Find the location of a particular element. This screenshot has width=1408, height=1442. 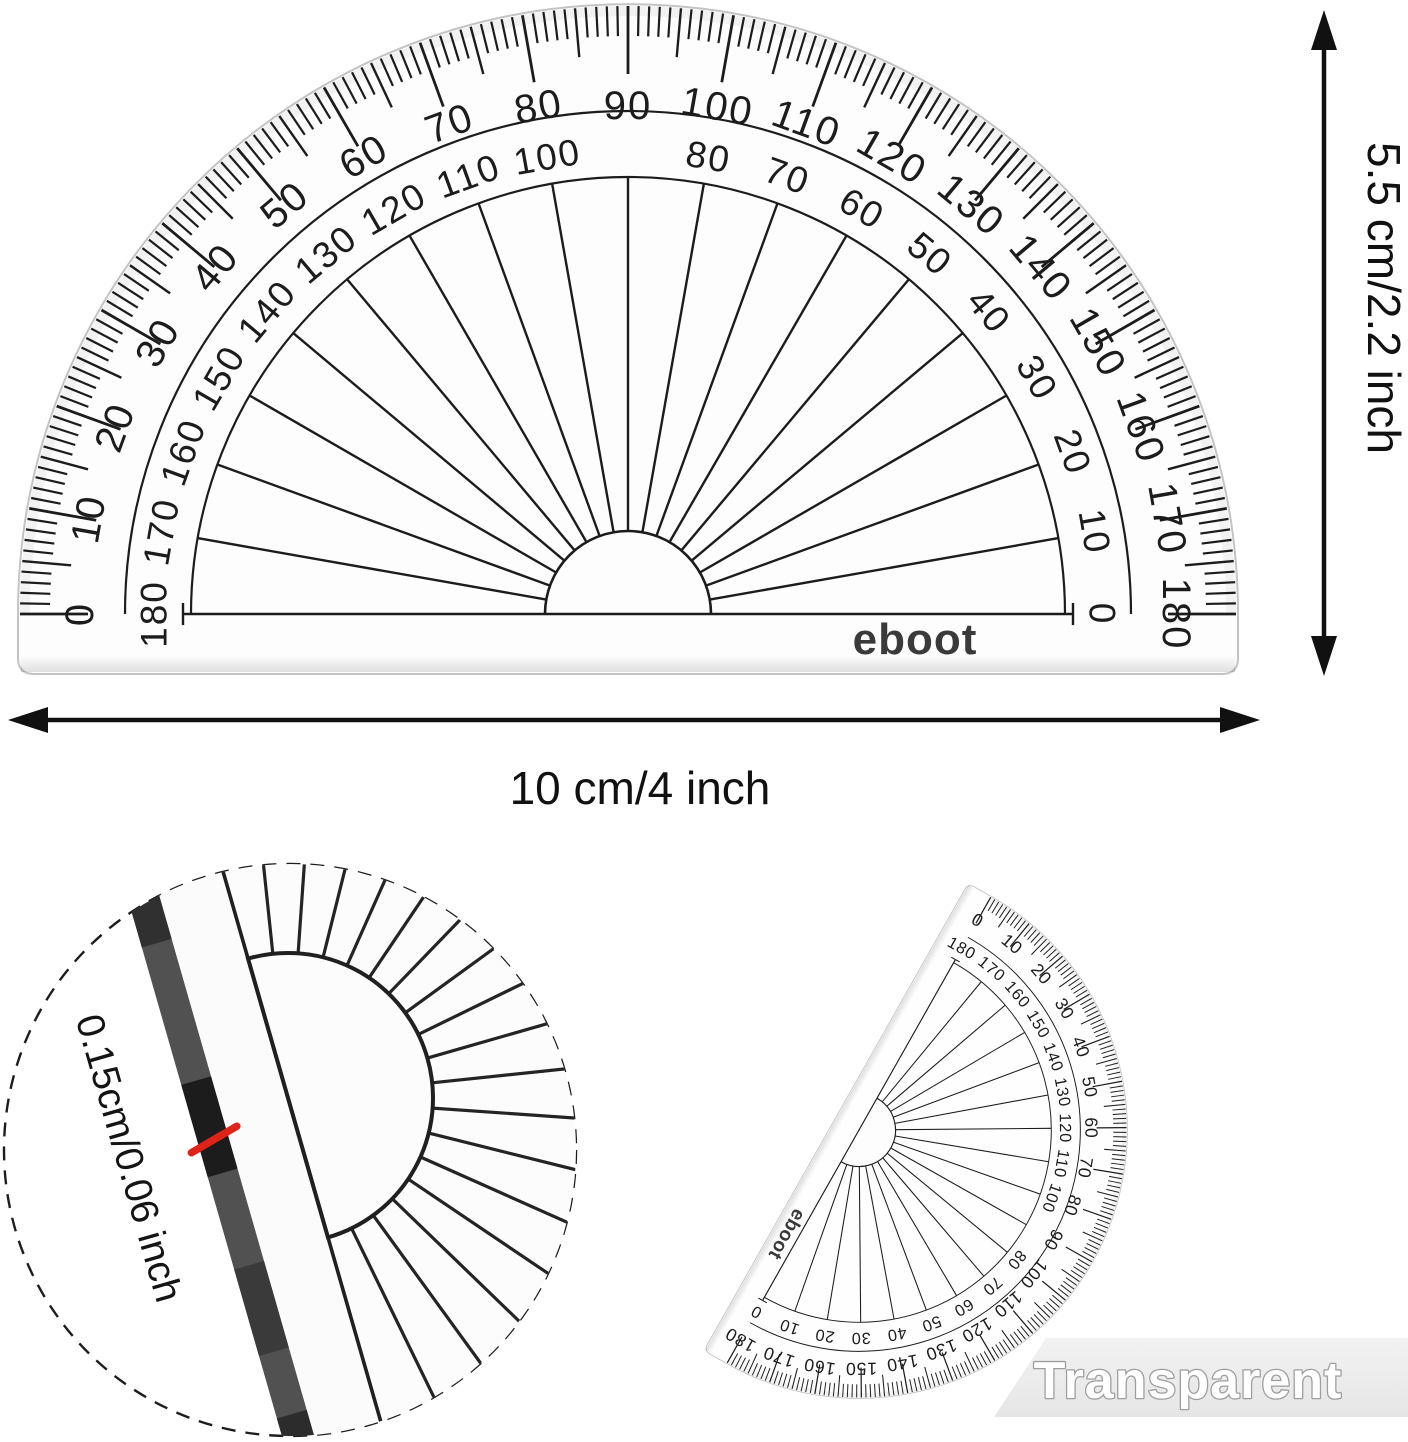

inner-degree-label: 50 is located at coordinates (931, 1324).